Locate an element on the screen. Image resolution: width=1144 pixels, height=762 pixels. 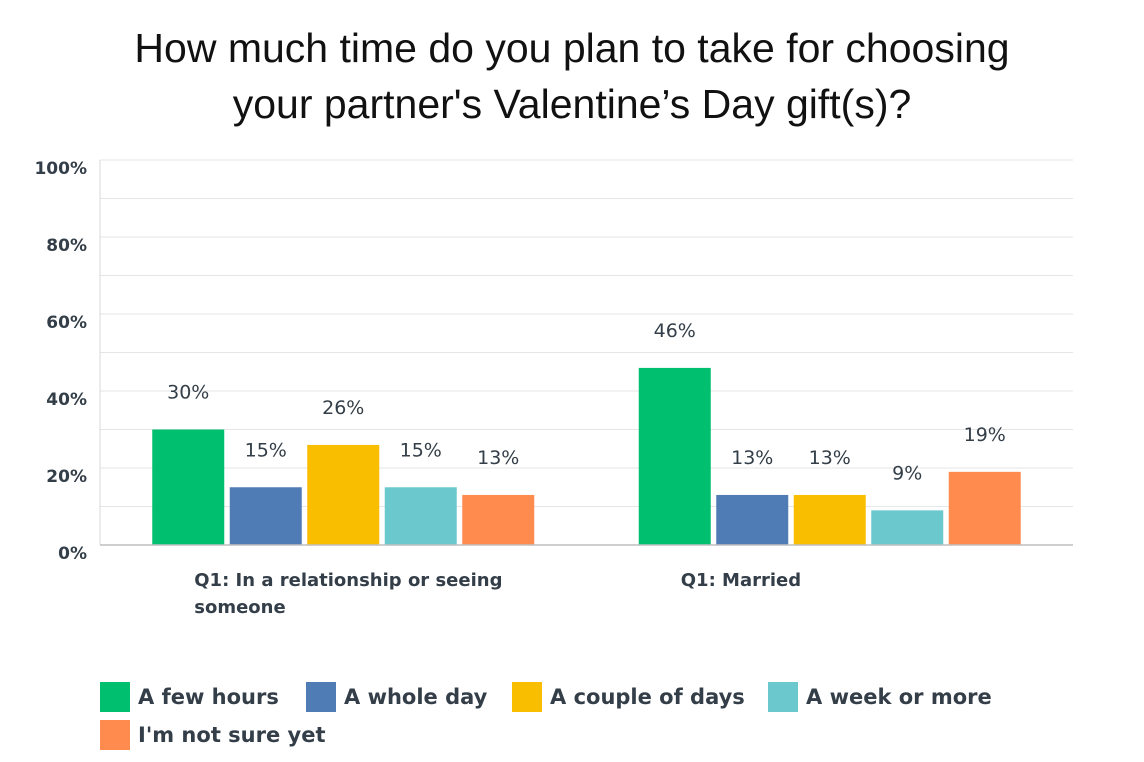
data-label: 46% is located at coordinates (675, 331).